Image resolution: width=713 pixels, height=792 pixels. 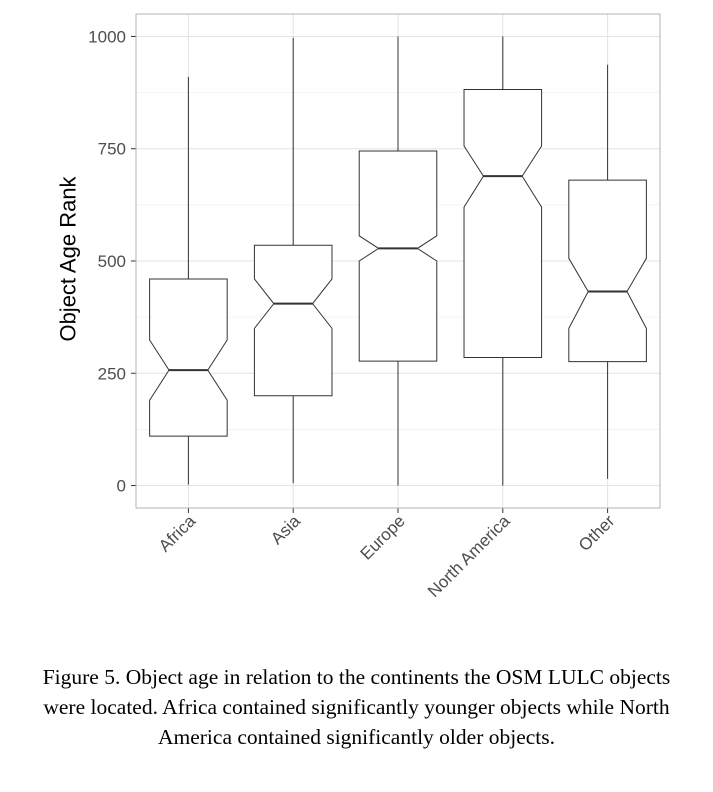 I want to click on y-tick-labels: 0 250 500 750 1000, so click(x=112, y=261).